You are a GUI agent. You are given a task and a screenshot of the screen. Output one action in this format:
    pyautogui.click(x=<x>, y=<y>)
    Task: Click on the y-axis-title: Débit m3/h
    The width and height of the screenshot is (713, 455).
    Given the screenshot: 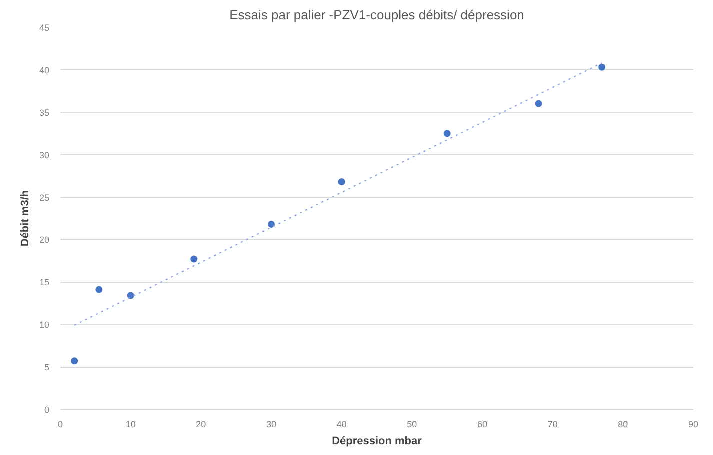 What is the action you would take?
    pyautogui.click(x=25, y=218)
    